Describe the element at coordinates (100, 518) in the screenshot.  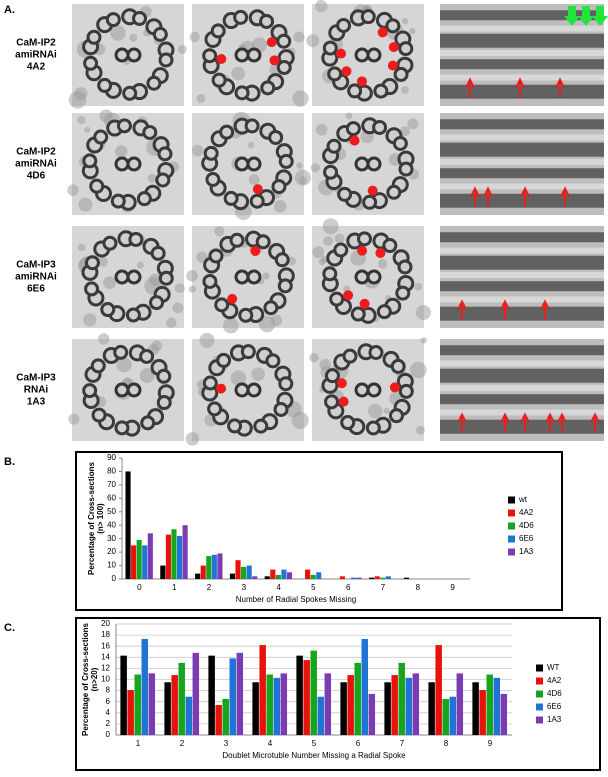
I see `y-axis-label: (n> 100)` at that location.